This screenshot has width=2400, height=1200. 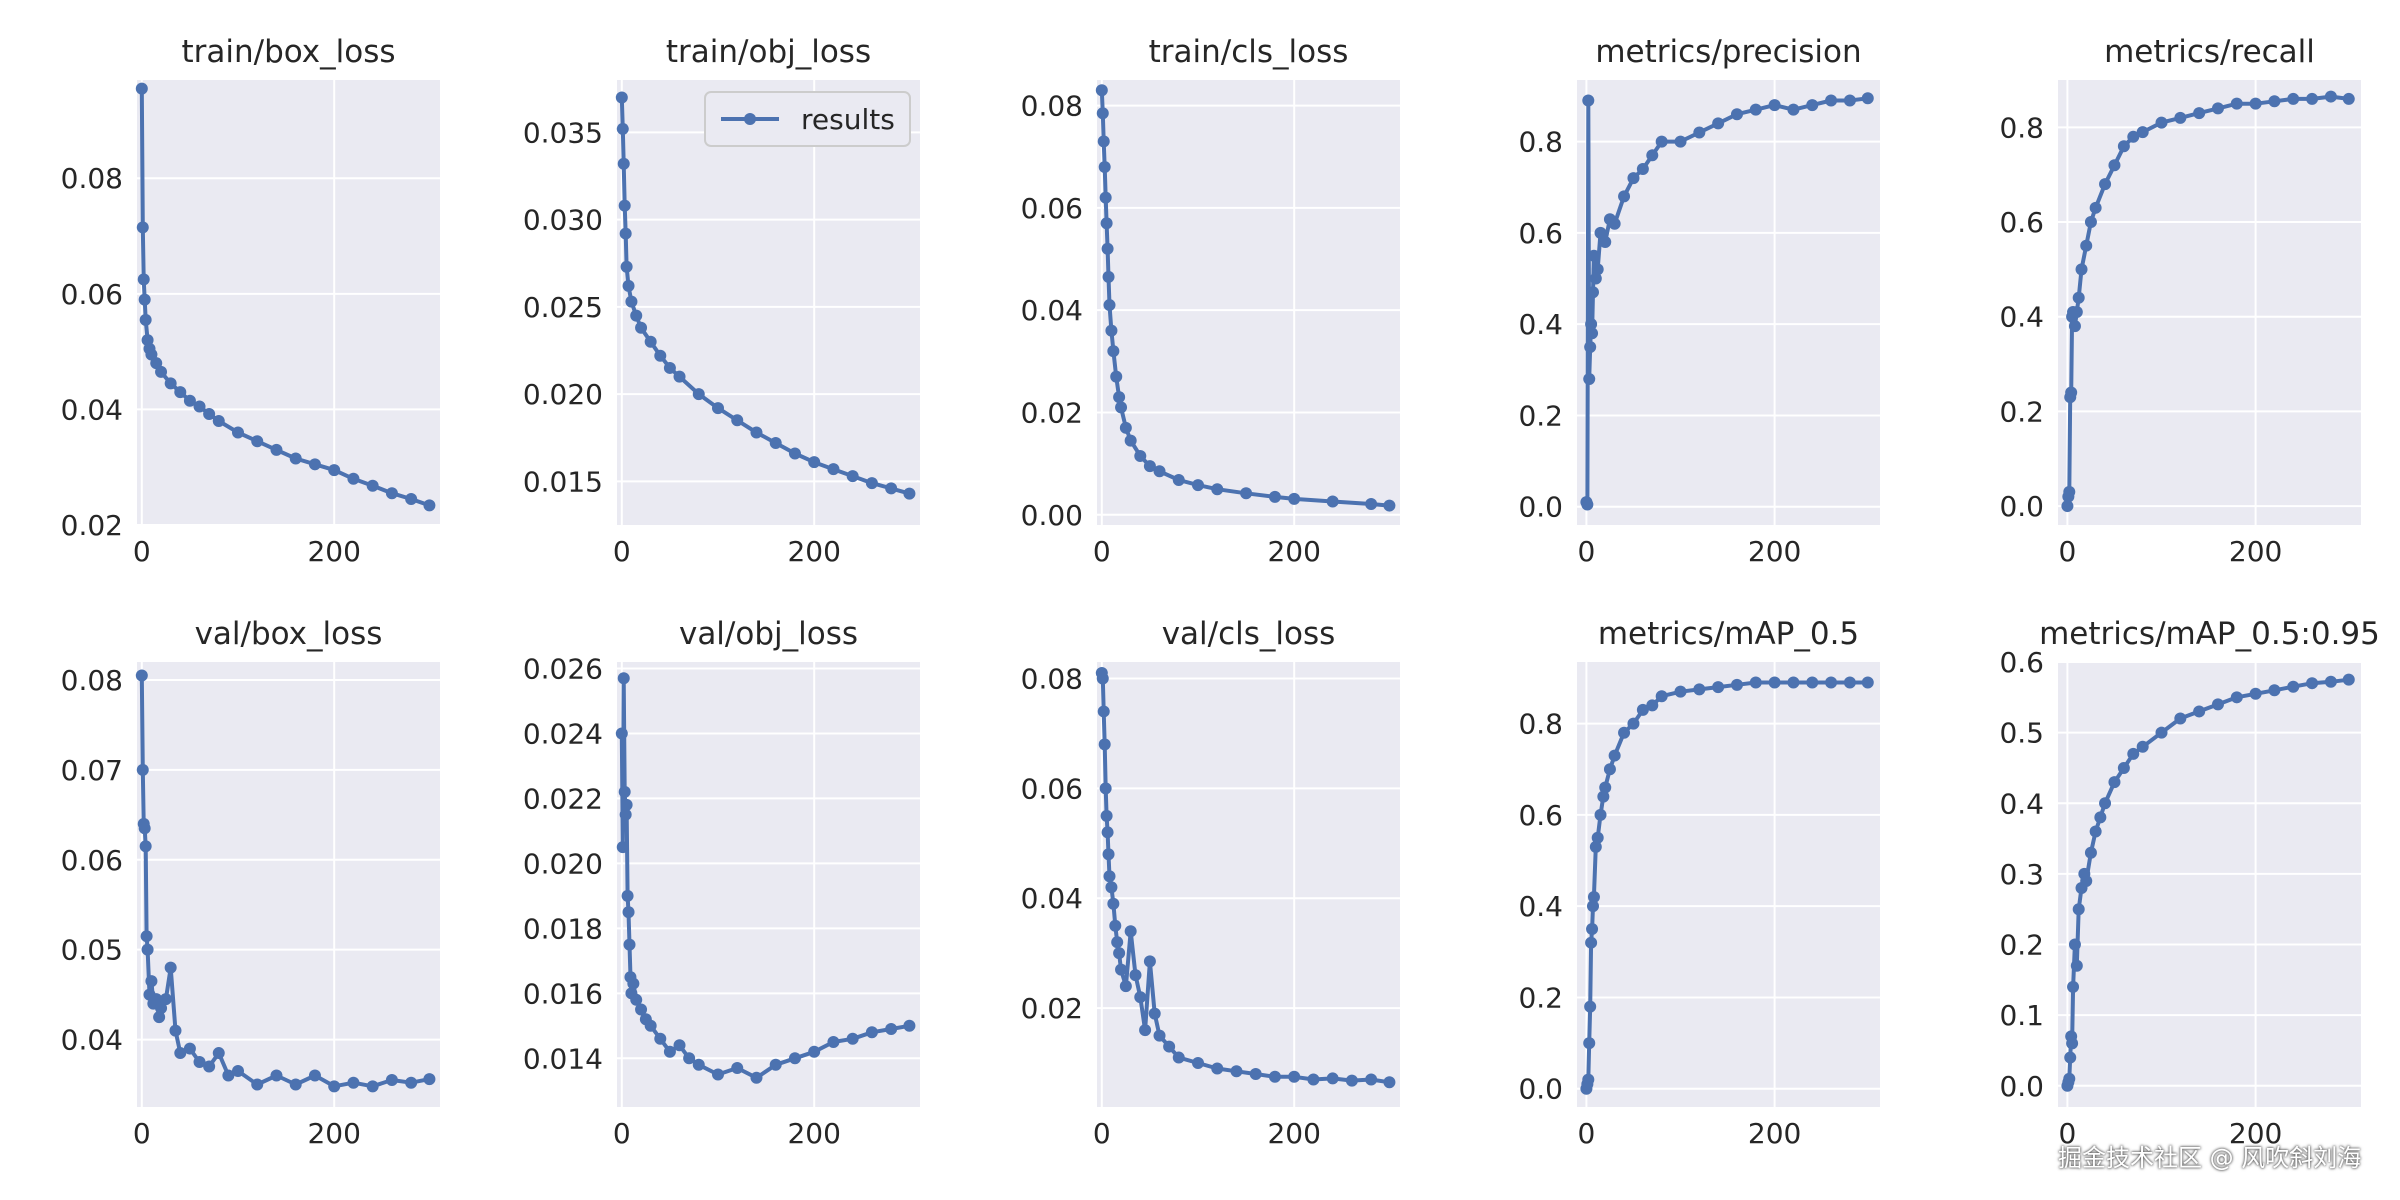 I want to click on panel-train-box-loss: 0 200 0.02 0.04 0.06 0.08 train/box_loss, so click(x=250, y=301).